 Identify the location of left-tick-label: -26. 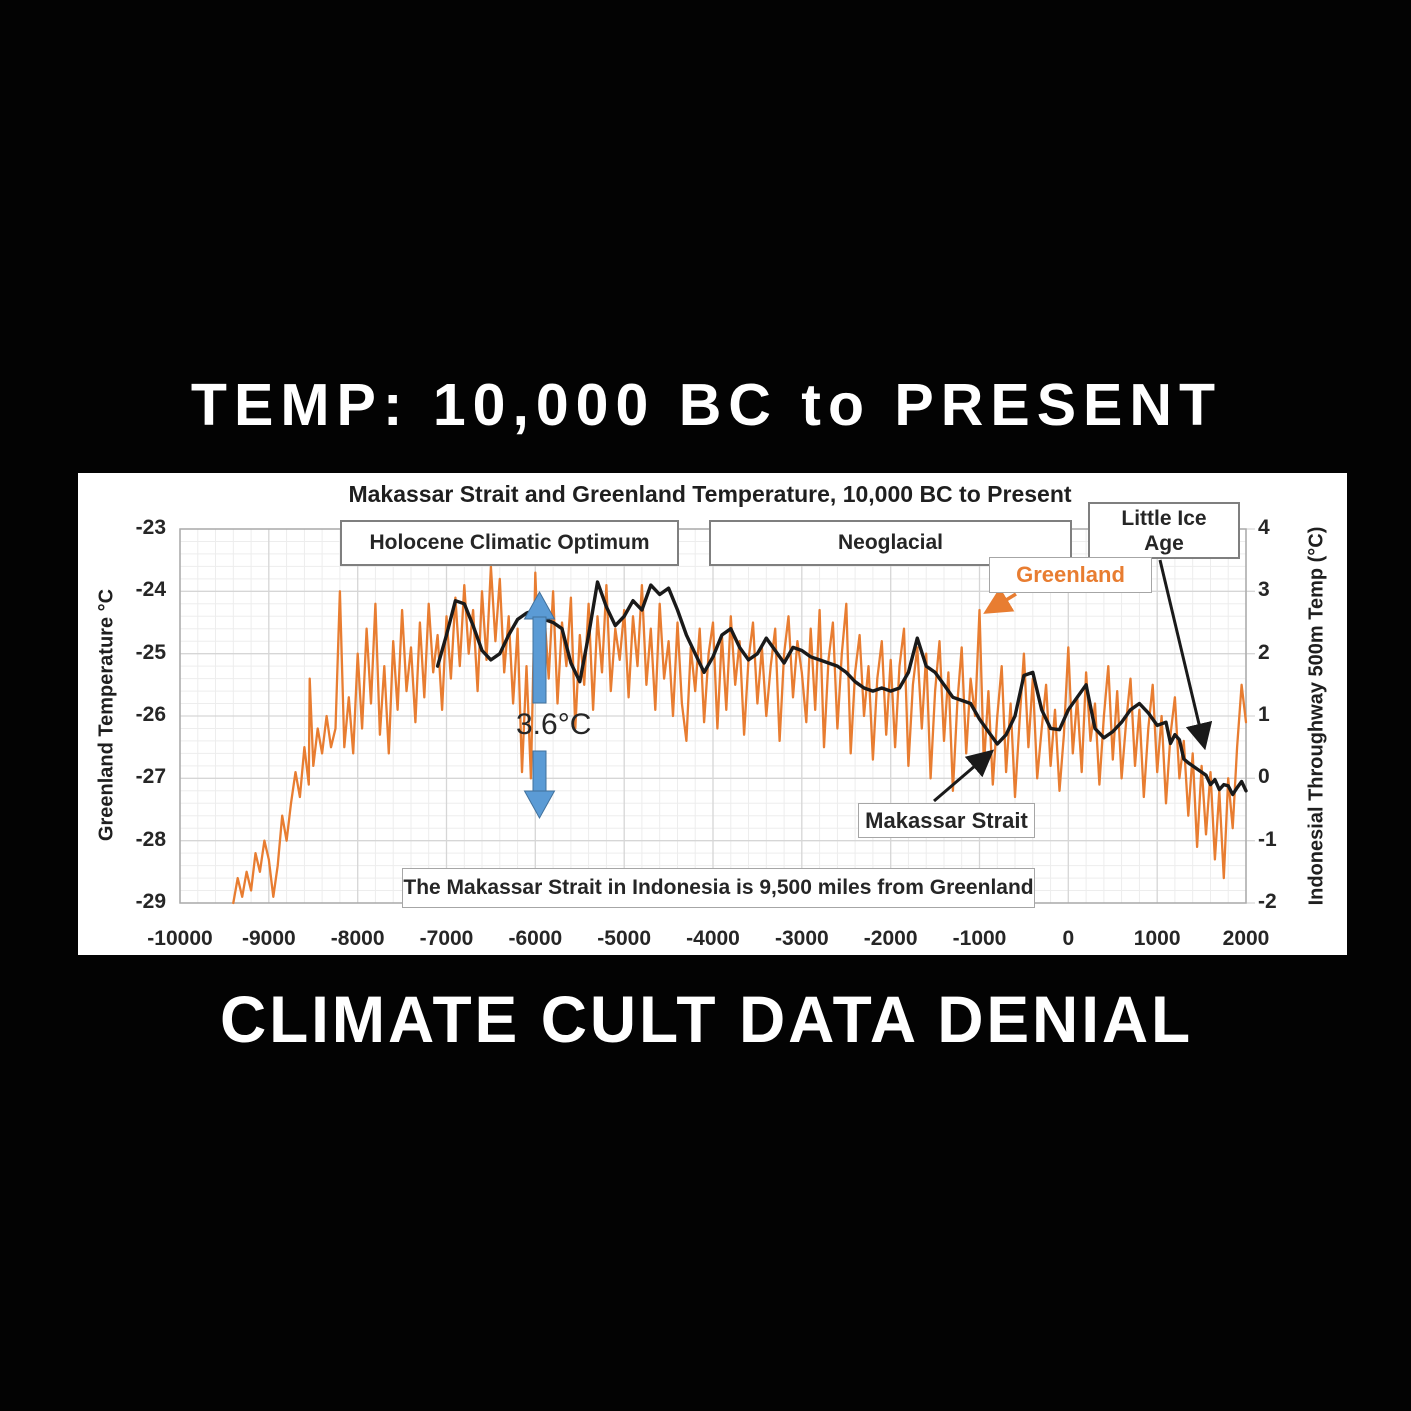
(150, 714).